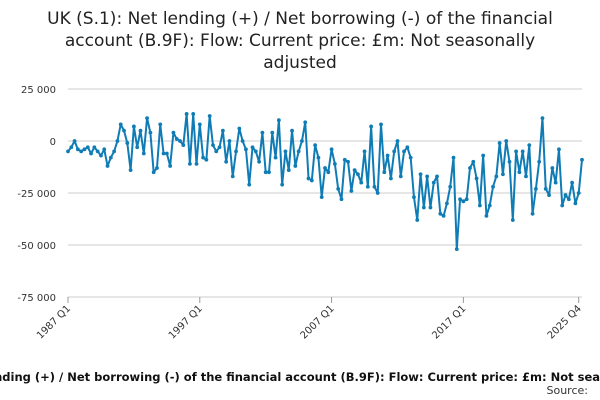 Image resolution: width=600 pixels, height=400 pixels. What do you see at coordinates (54, 322) in the screenshot?
I see `x-tick-label: 1987 Q1` at bounding box center [54, 322].